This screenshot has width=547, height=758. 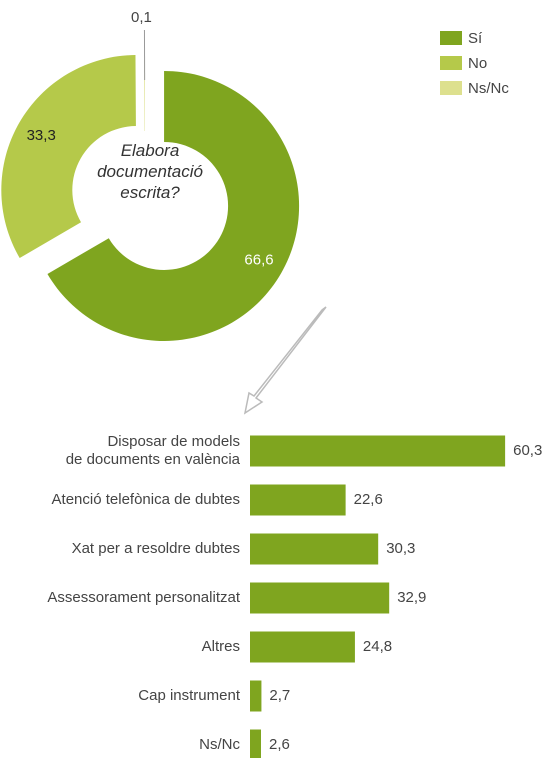 I want to click on arrow, so click(x=285, y=360).